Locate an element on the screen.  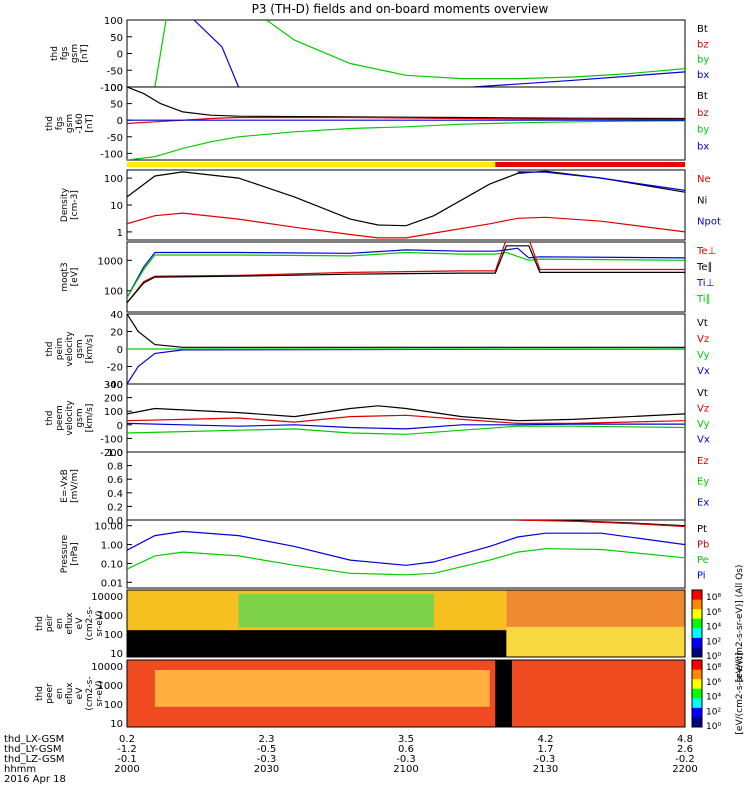
series-Vy is located at coordinates (406, 430).